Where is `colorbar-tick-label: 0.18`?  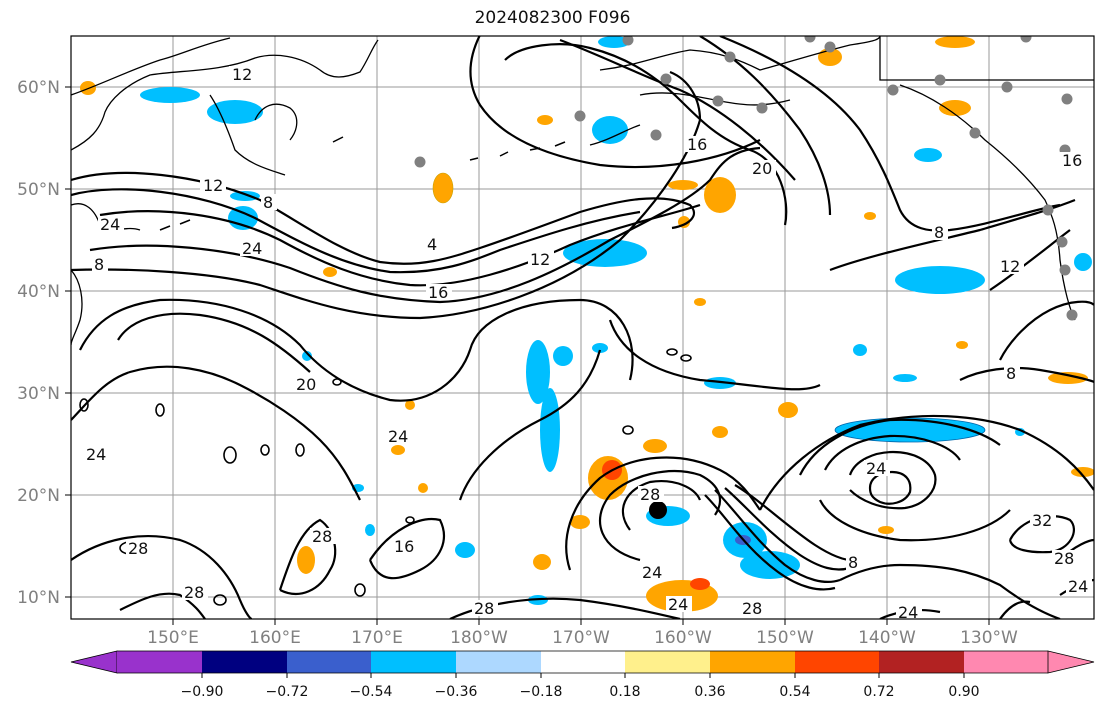
colorbar-tick-label: 0.18 is located at coordinates (624, 692).